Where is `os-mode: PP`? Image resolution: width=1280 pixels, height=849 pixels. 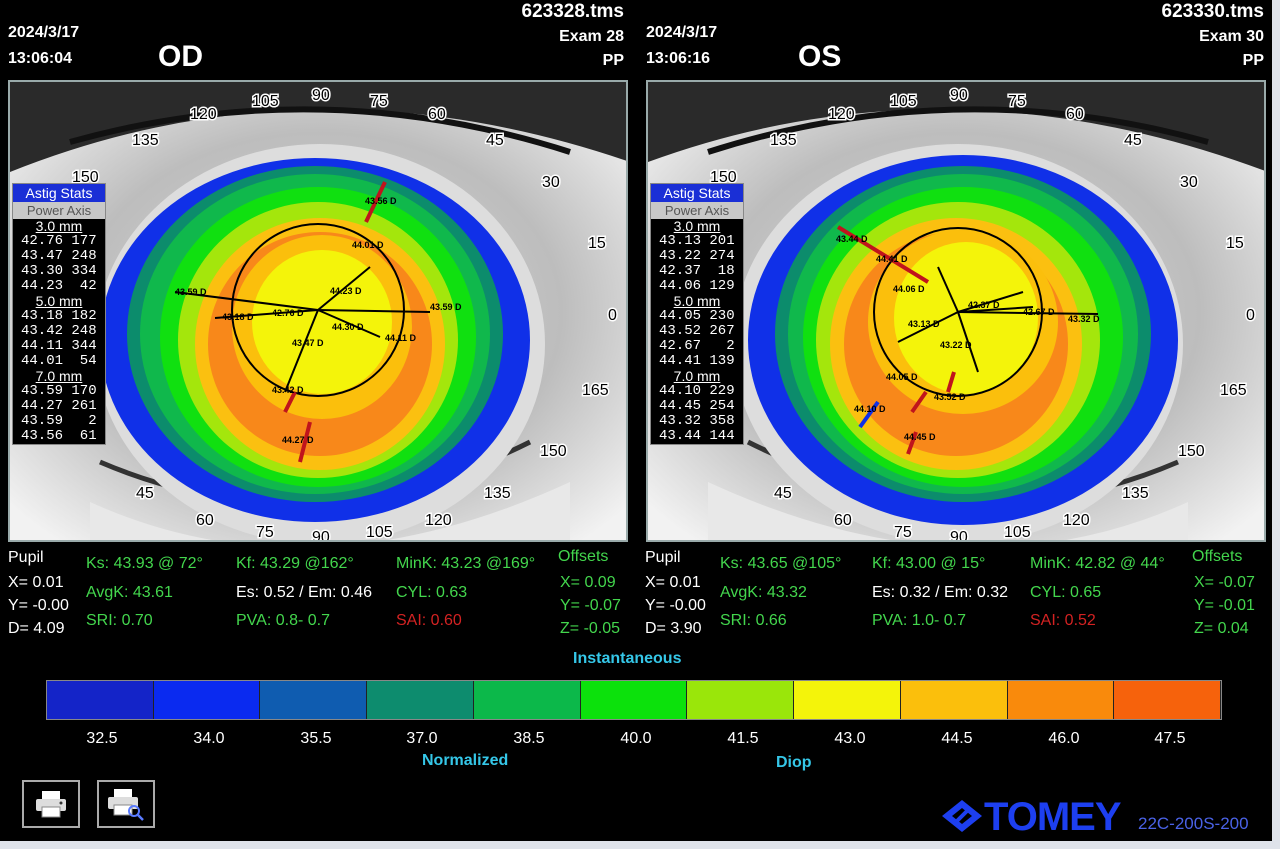 os-mode: PP is located at coordinates (1253, 60).